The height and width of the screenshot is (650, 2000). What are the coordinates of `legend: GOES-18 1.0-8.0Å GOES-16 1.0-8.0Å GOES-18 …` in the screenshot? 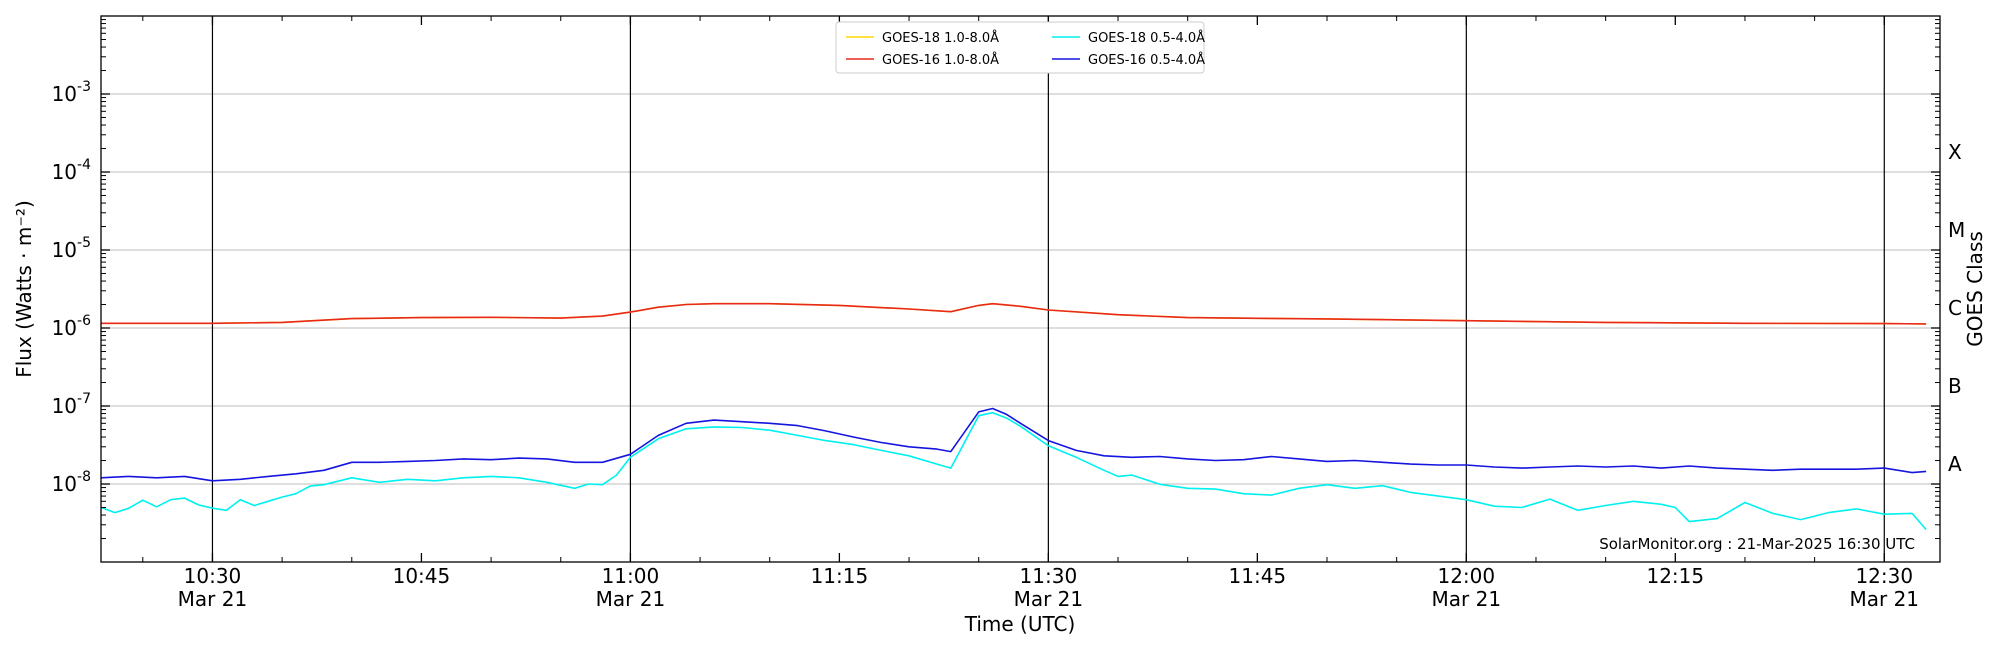 It's located at (1020, 47).